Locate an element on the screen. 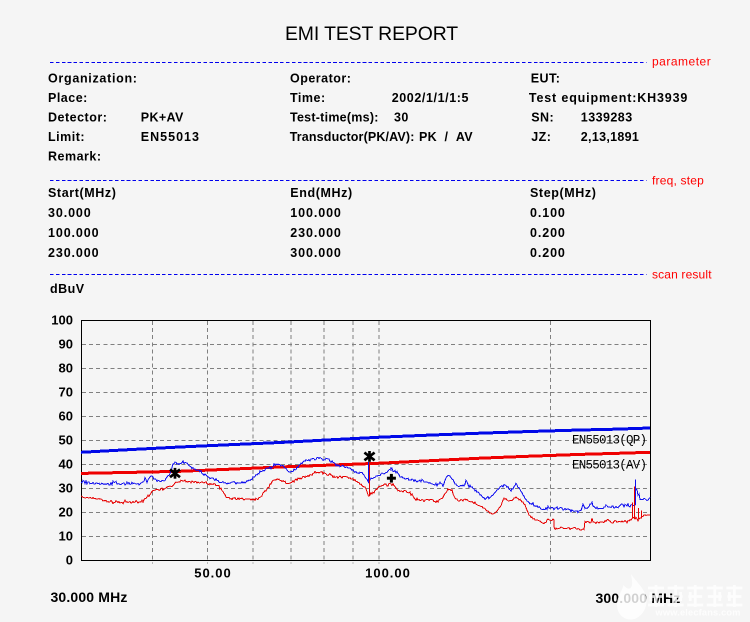 This screenshot has width=750, height=622. svg-text: PK+AV is located at coordinates (162, 118).